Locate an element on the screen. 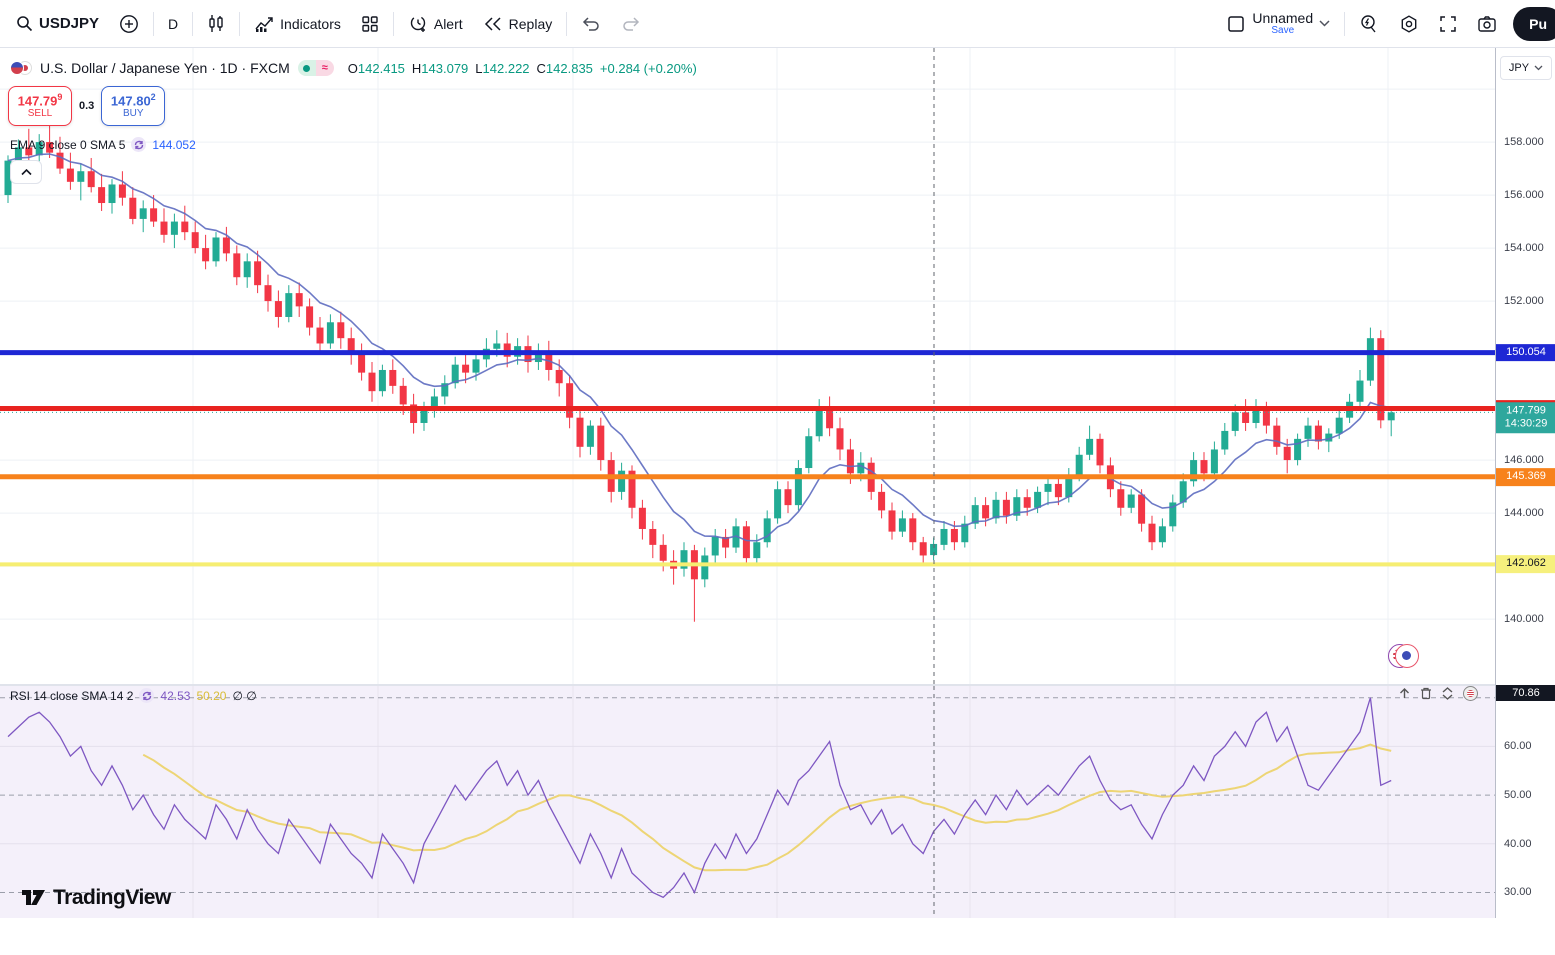 The width and height of the screenshot is (1555, 955). ema-value: 144.052 is located at coordinates (174, 144).